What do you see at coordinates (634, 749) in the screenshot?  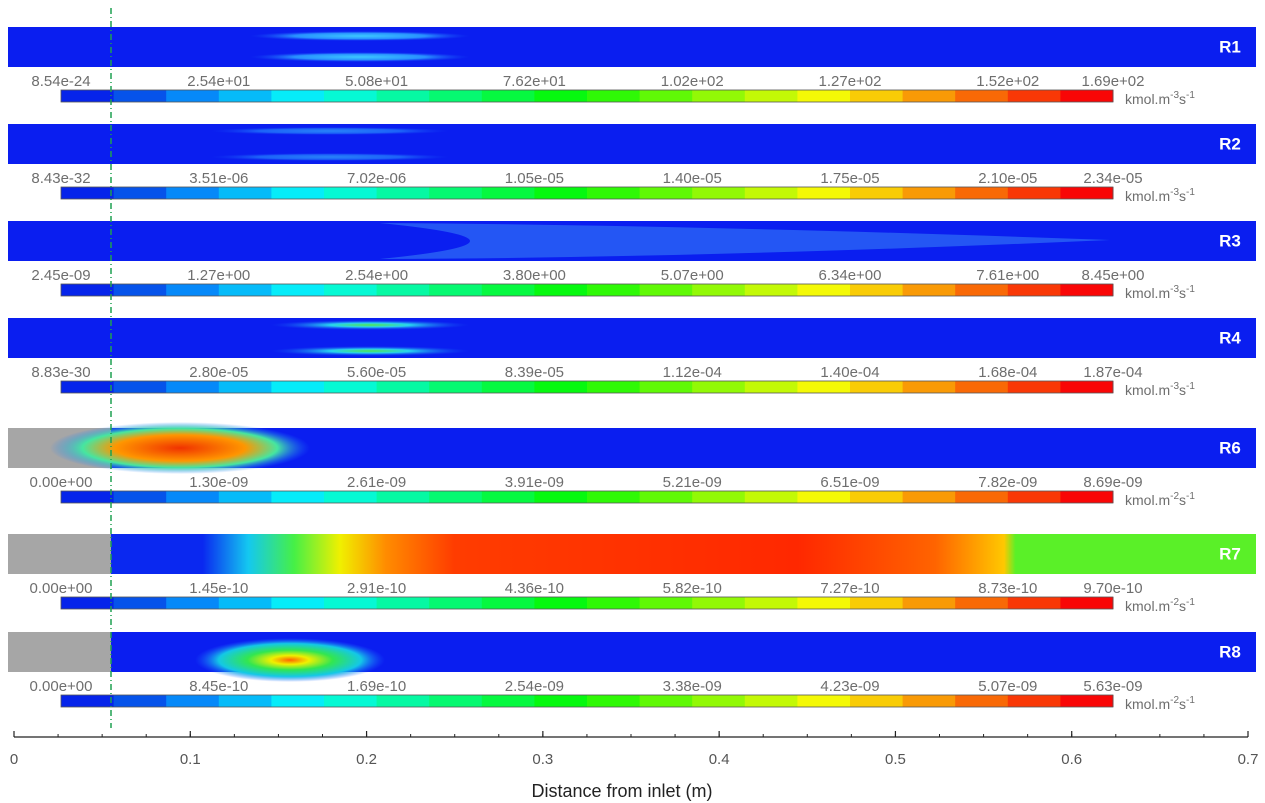 I see `x-axis: 0 0.1 0.2 0.3 0.4 0.5 0.6 0.7` at bounding box center [634, 749].